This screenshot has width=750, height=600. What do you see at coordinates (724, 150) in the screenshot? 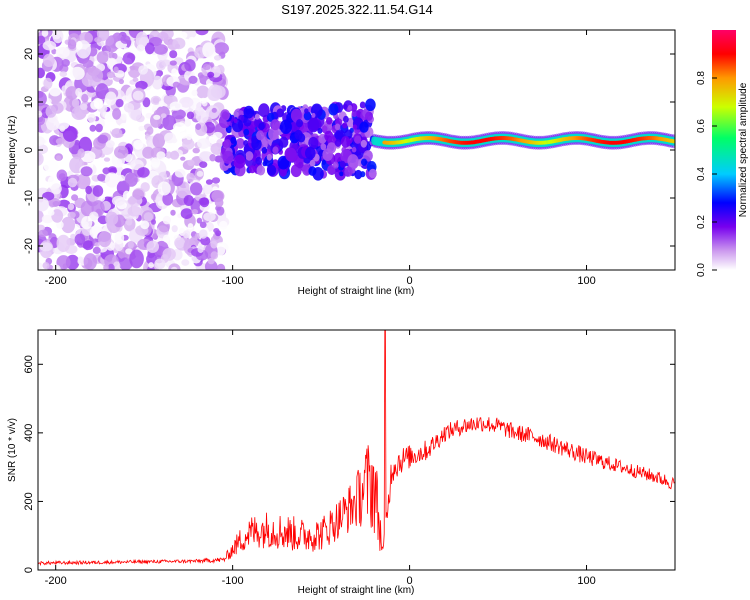
I see `colorbar-gradient` at bounding box center [724, 150].